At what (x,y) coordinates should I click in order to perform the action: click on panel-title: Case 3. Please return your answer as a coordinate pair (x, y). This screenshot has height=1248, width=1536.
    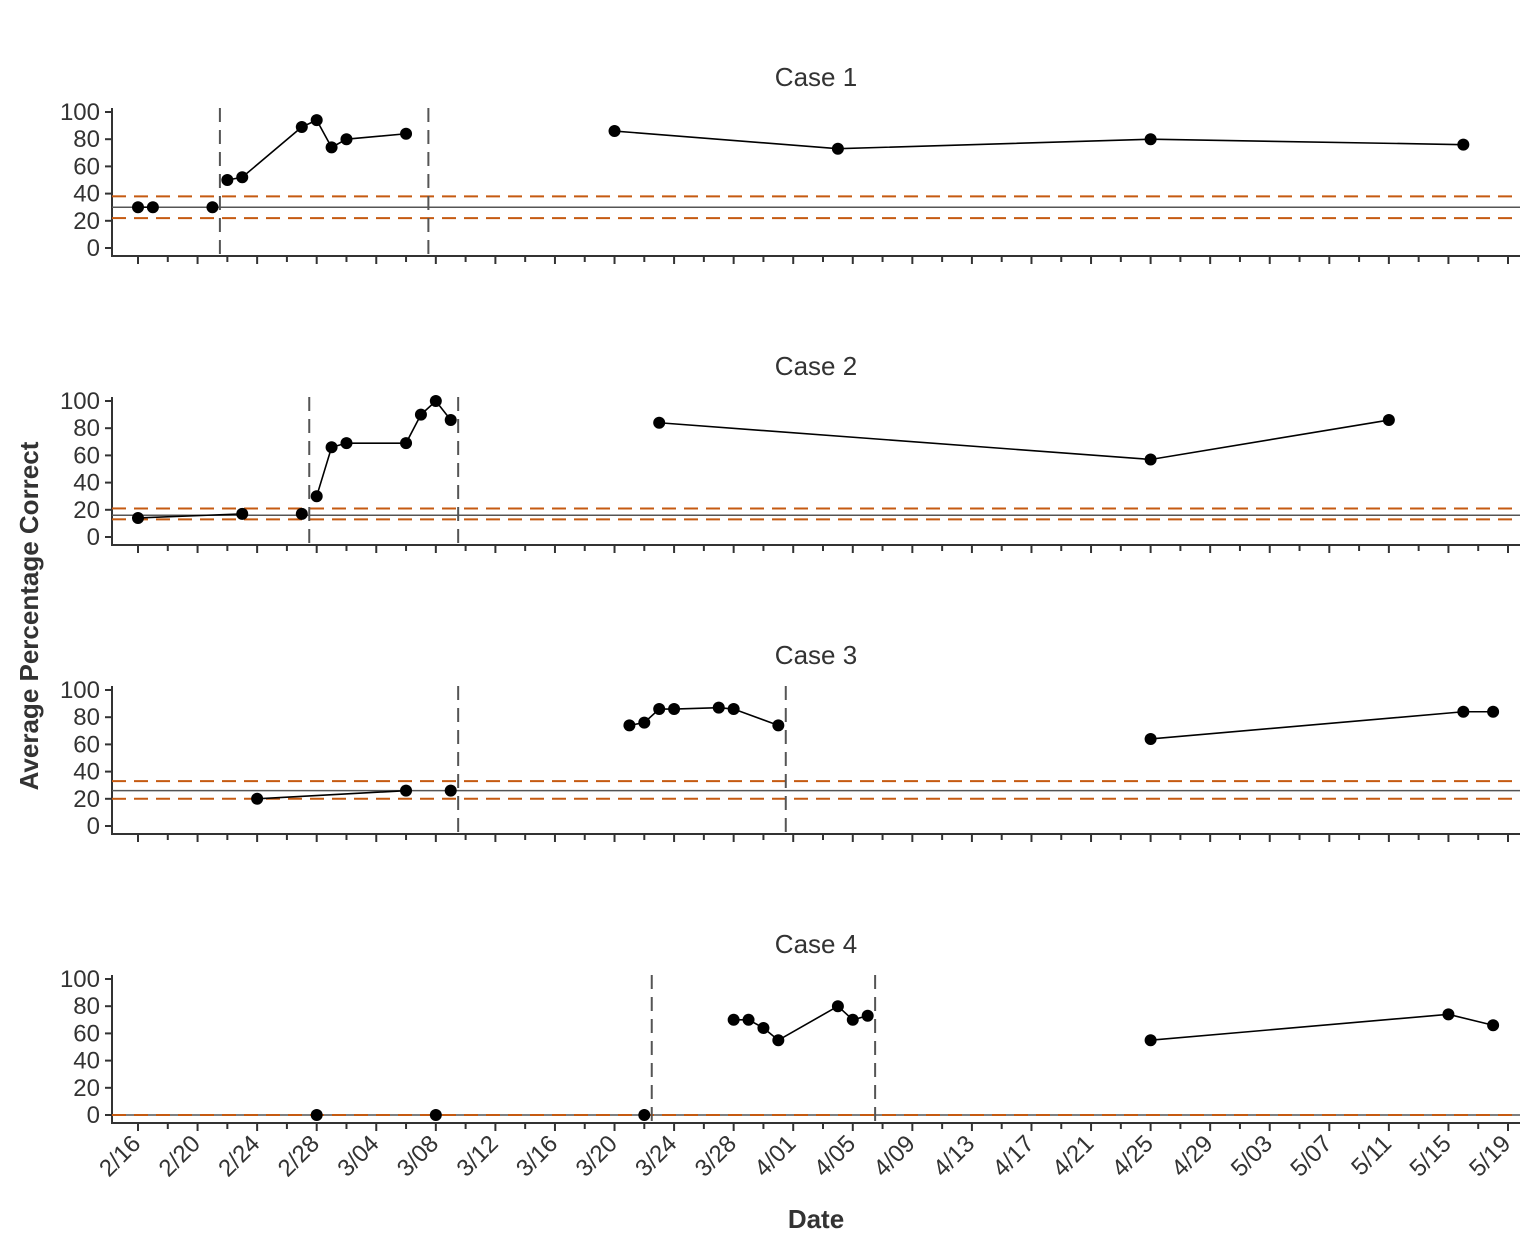
    Looking at the image, I should click on (816, 655).